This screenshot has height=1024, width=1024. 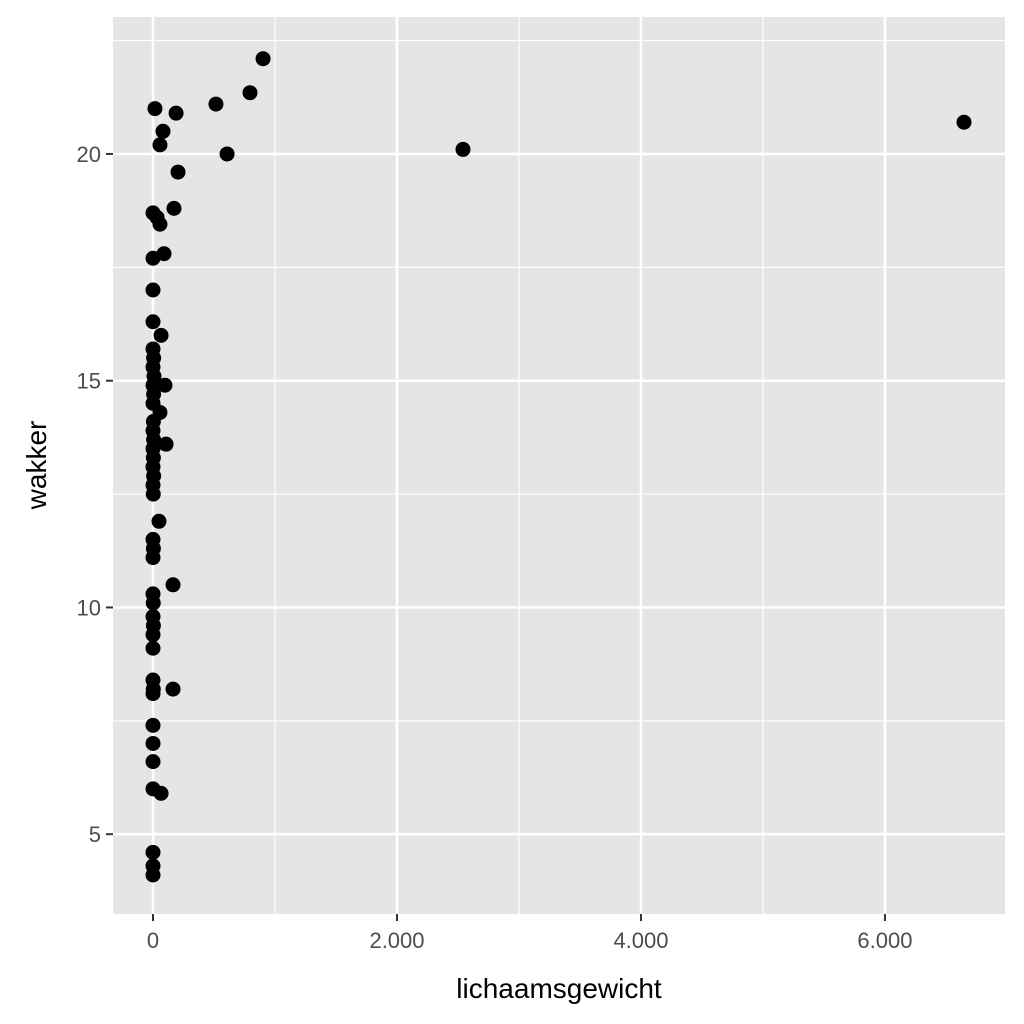 What do you see at coordinates (153, 940) in the screenshot?
I see `x-tick-label: 0` at bounding box center [153, 940].